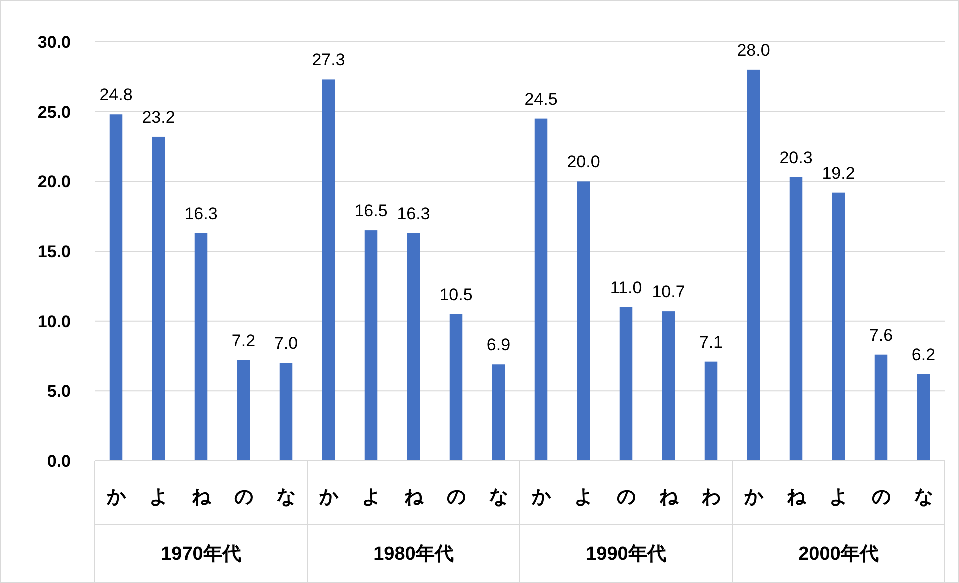 The width and height of the screenshot is (959, 583). I want to click on y-tick-label: 0.0, so click(59, 461).